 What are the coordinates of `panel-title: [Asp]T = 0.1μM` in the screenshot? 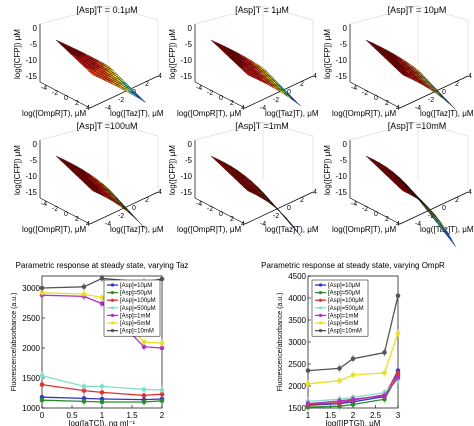 It's located at (106, 10).